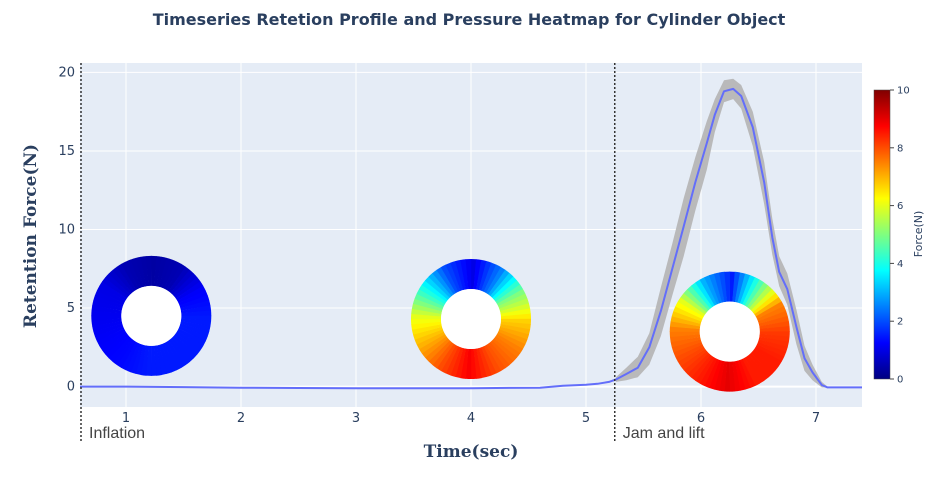 This screenshot has width=942, height=488. I want to click on y-tick-label: 5, so click(71, 308).